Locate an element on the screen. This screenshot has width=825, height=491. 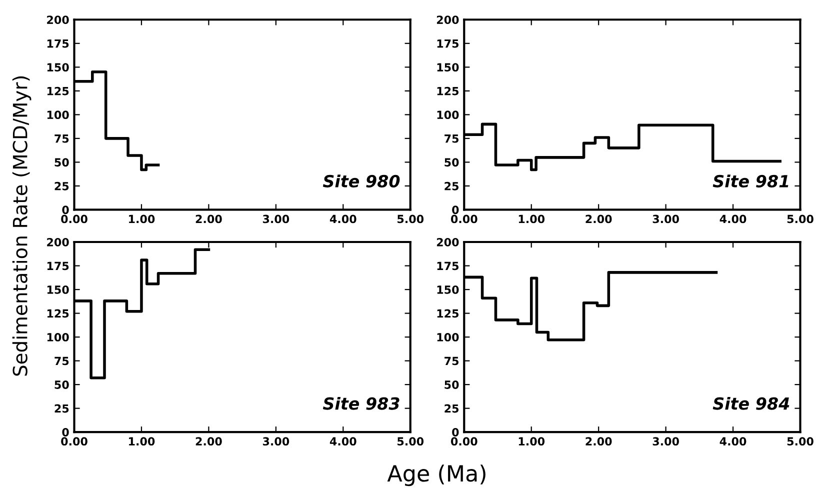
y-axis-title: Sedimentation Rate (MCD/Myr) is located at coordinates (22, 226).